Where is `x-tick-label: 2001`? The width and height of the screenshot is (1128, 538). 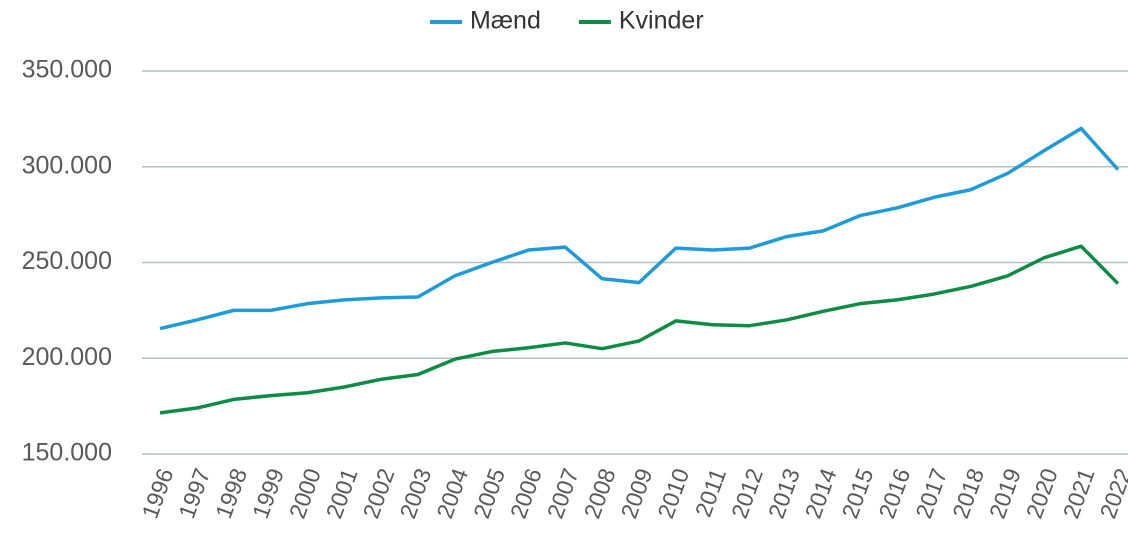 x-tick-label: 2001 is located at coordinates (342, 493).